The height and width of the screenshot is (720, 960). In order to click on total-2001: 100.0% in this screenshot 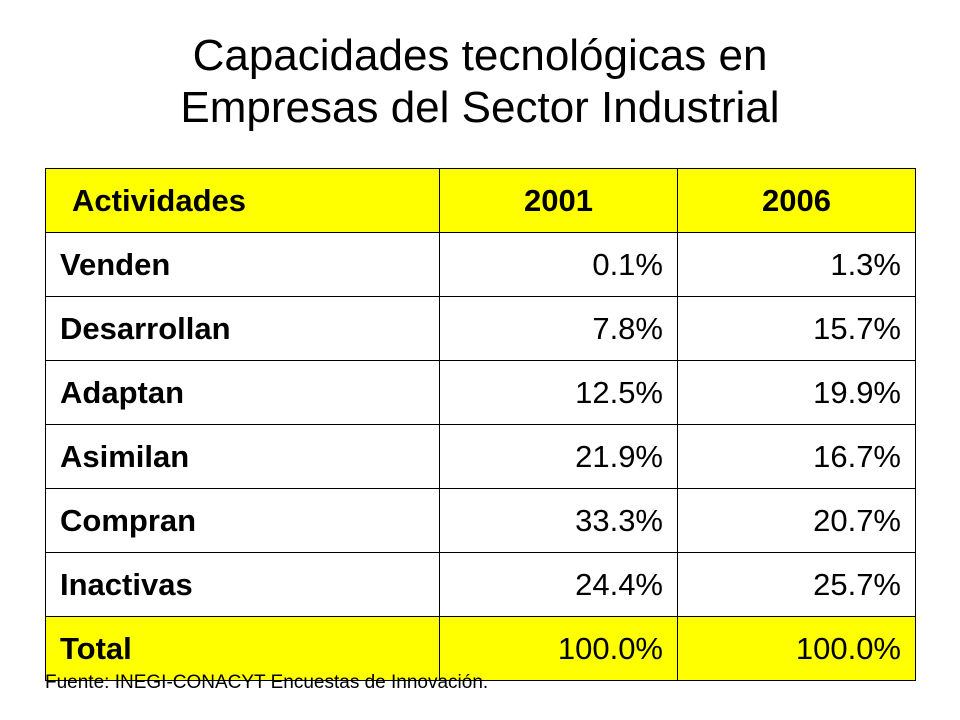, I will do `click(558, 648)`.